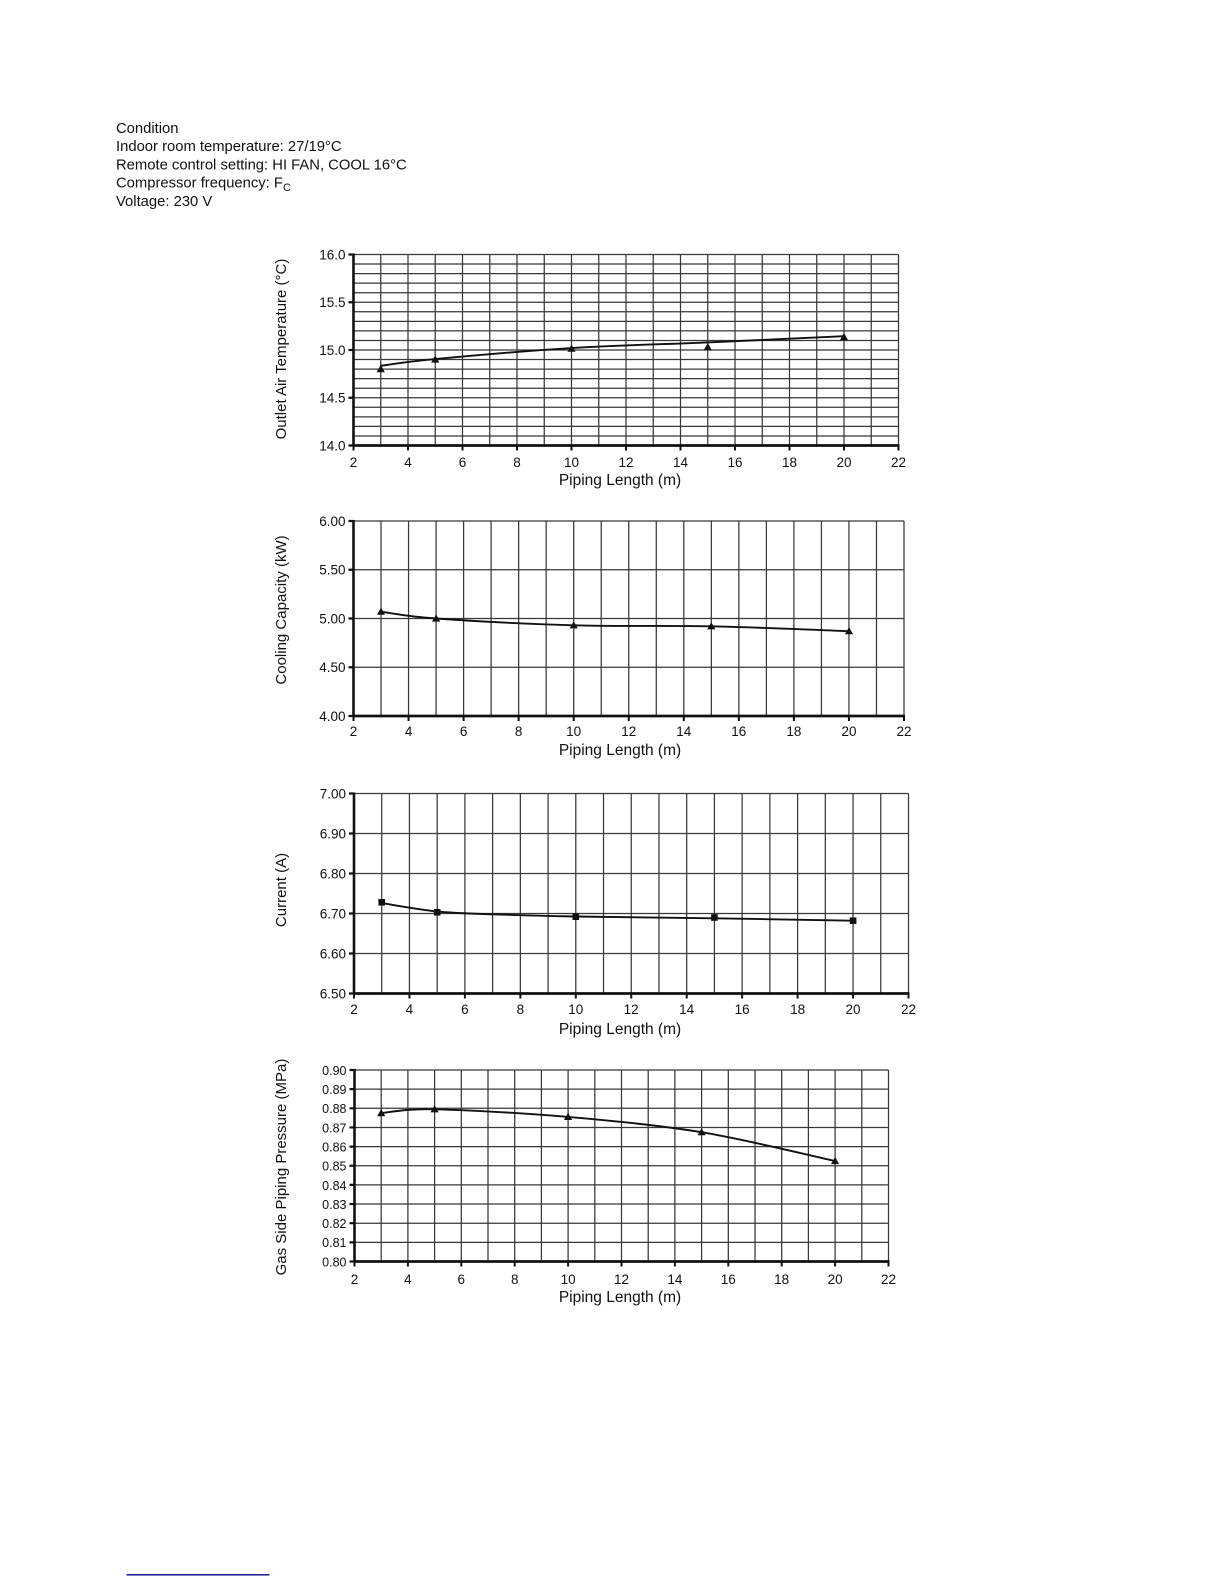  I want to click on svg-text: 0.87, so click(334, 1128).